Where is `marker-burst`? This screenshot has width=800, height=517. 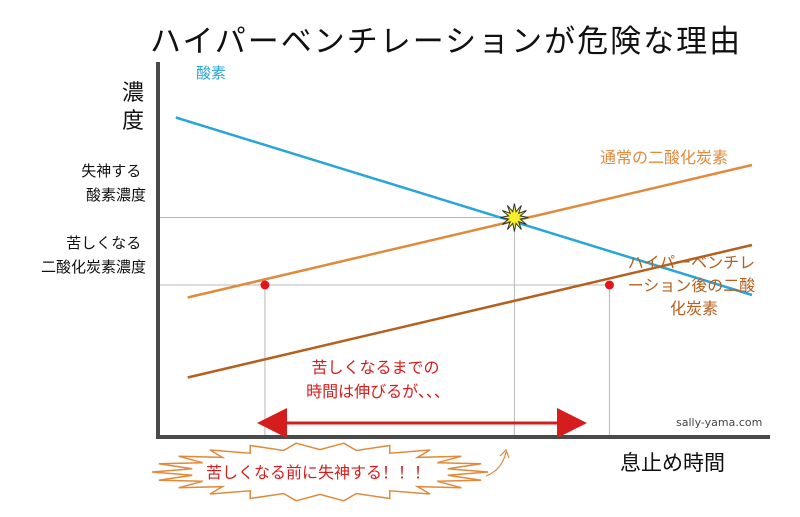
marker-burst is located at coordinates (514, 217).